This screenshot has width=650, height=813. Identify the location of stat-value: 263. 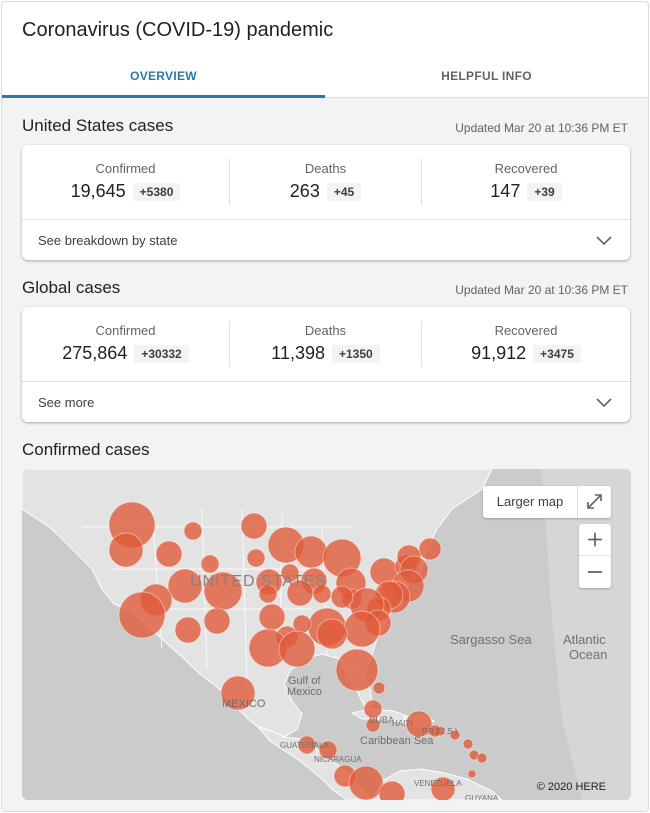
(304, 191).